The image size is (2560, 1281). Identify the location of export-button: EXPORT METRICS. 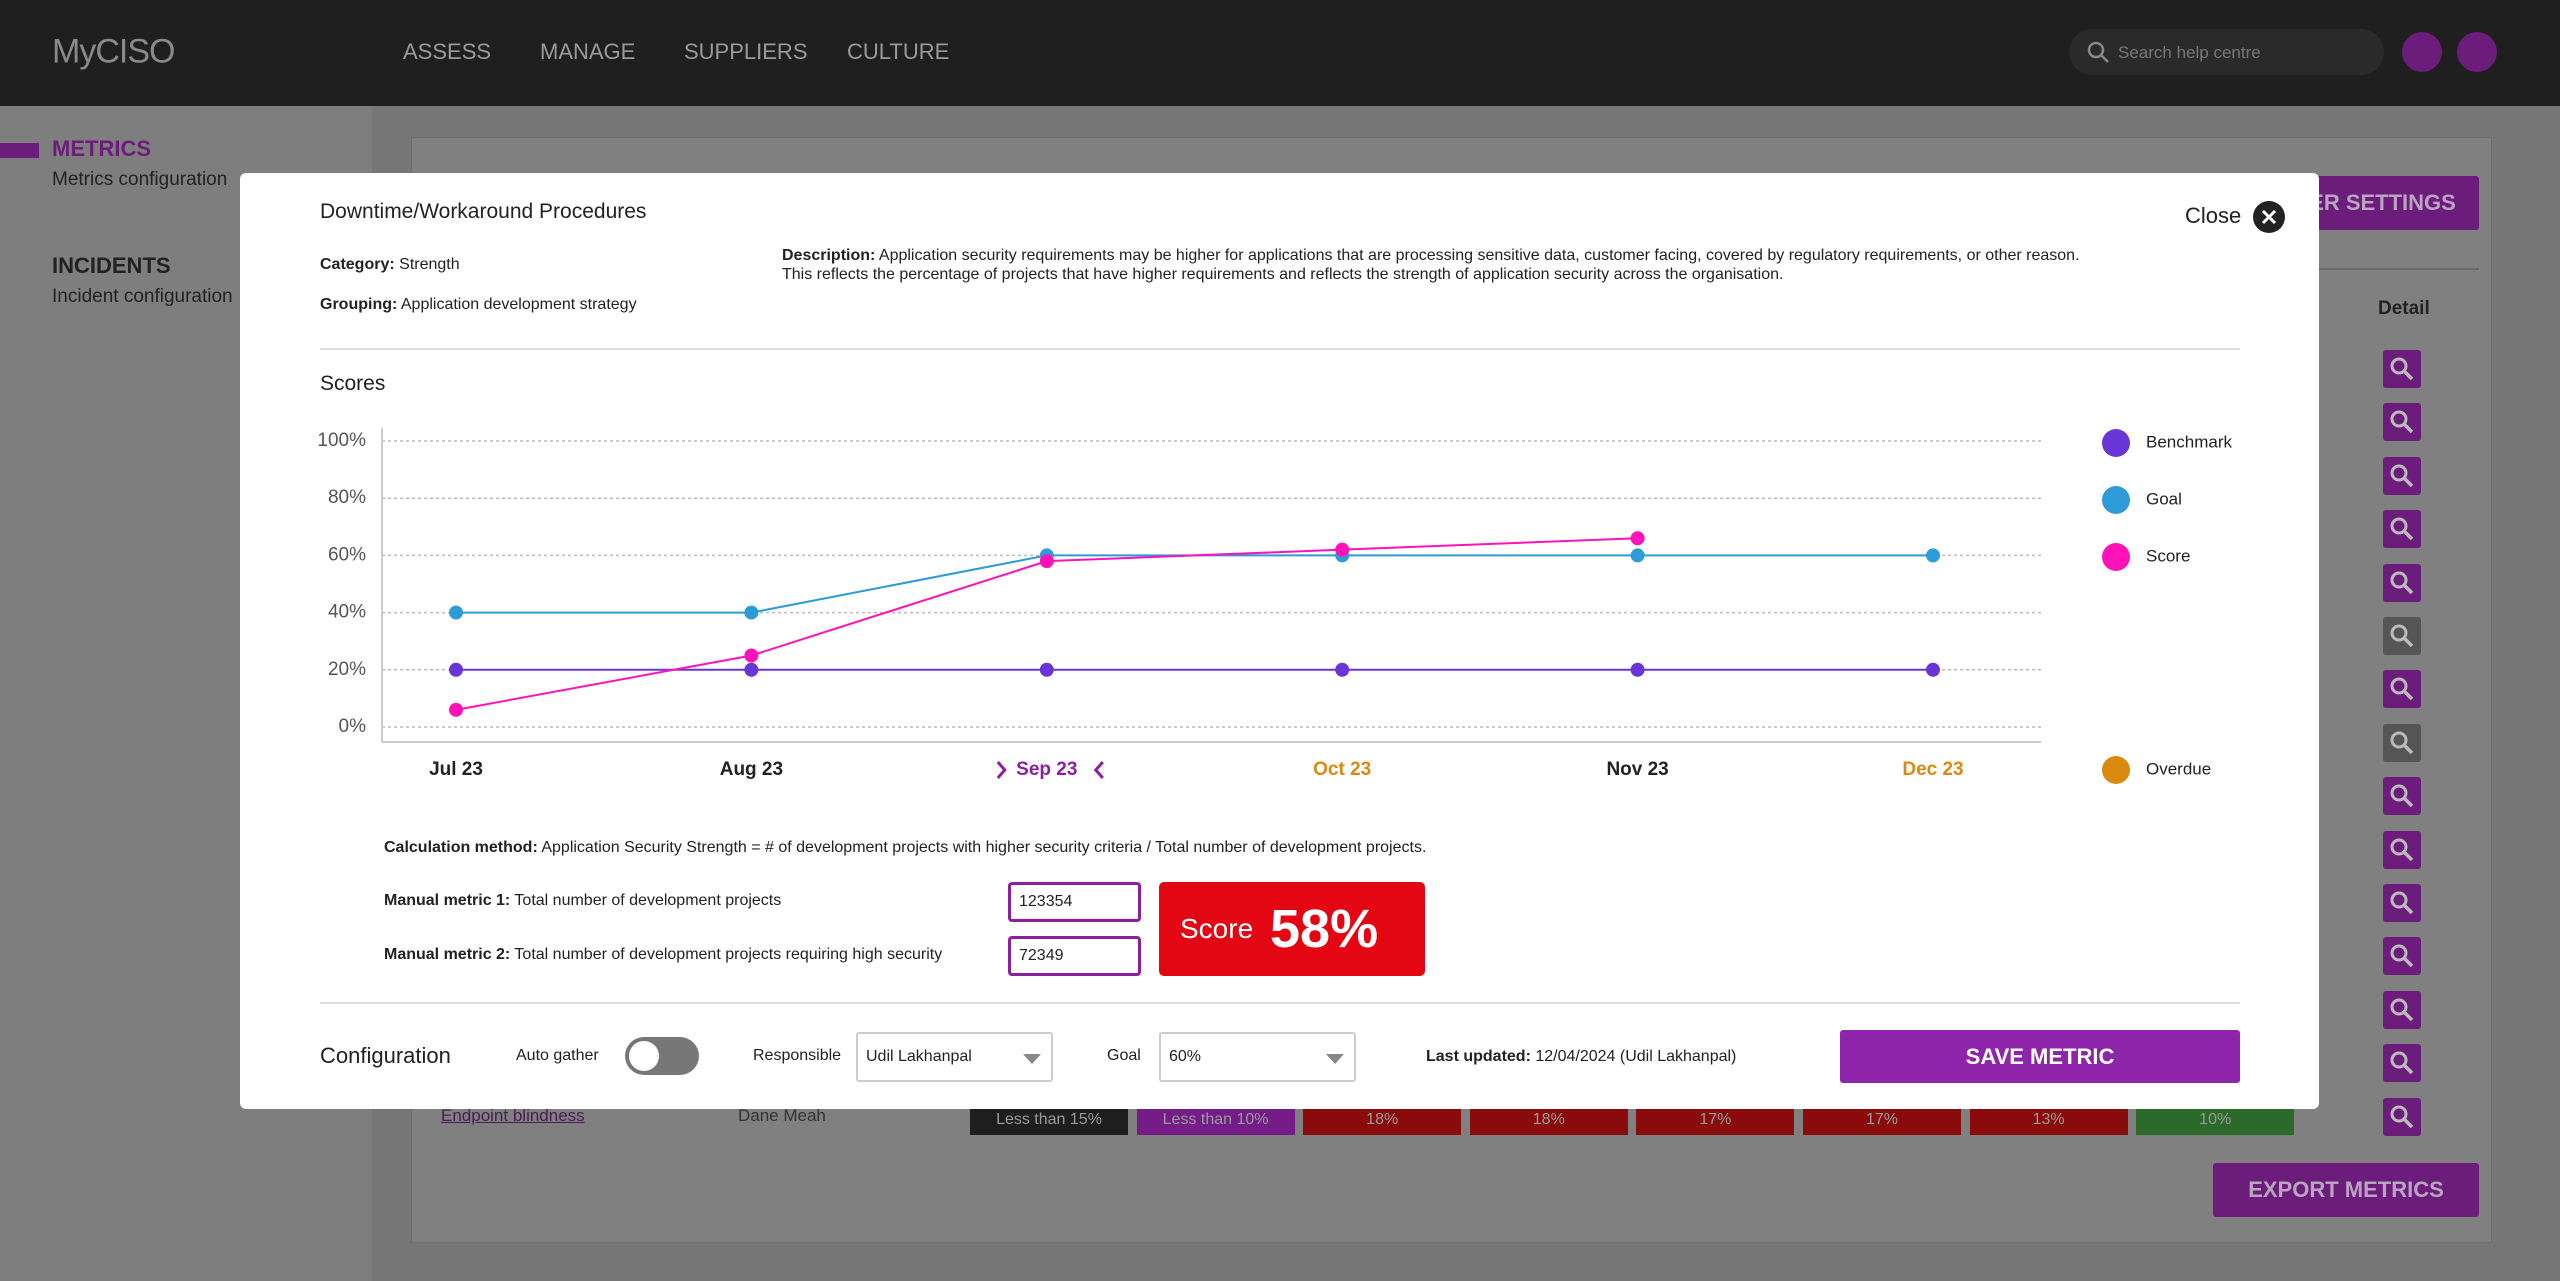
(2346, 1190).